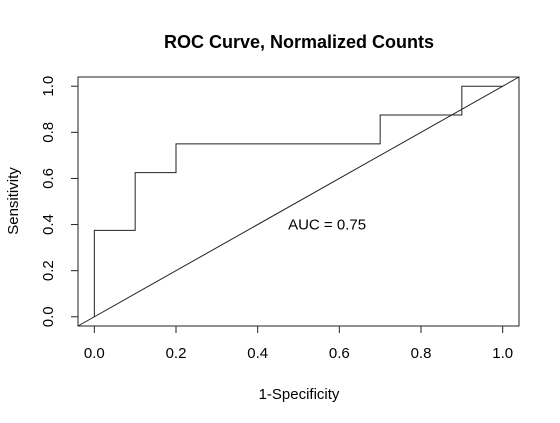 Image resolution: width=560 pixels, height=423 pixels. What do you see at coordinates (502, 353) in the screenshot?
I see `x-tick-label: 1.0` at bounding box center [502, 353].